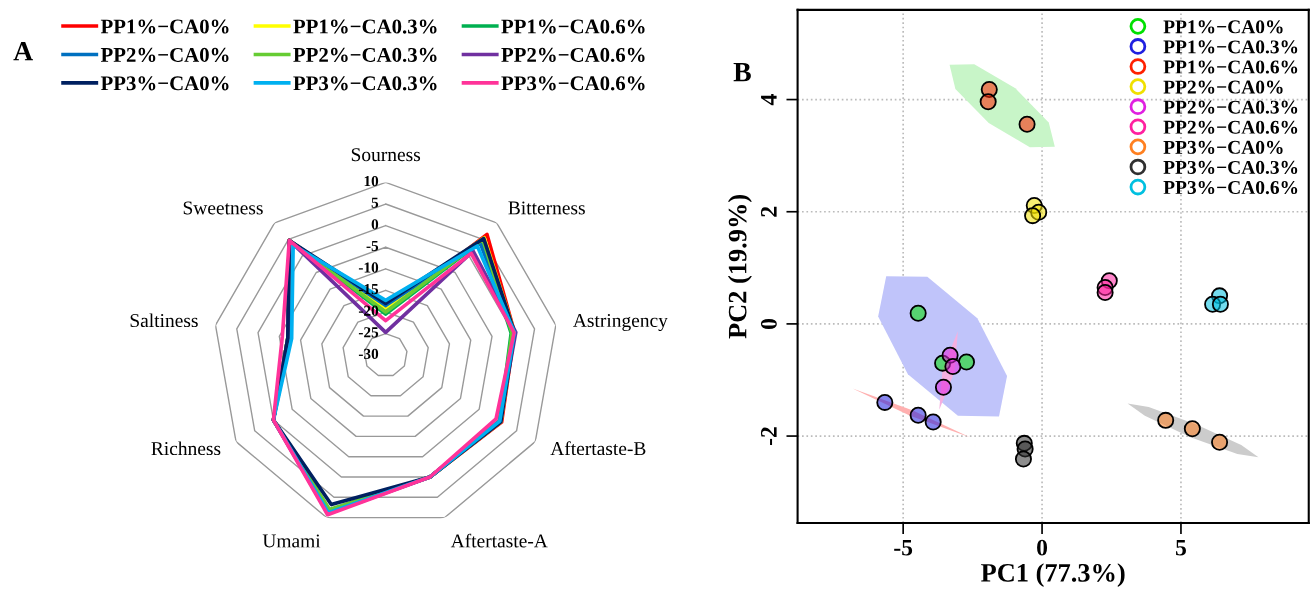 This screenshot has height=596, width=1314. I want to click on spoke-label: Aftertaste-B, so click(598, 448).